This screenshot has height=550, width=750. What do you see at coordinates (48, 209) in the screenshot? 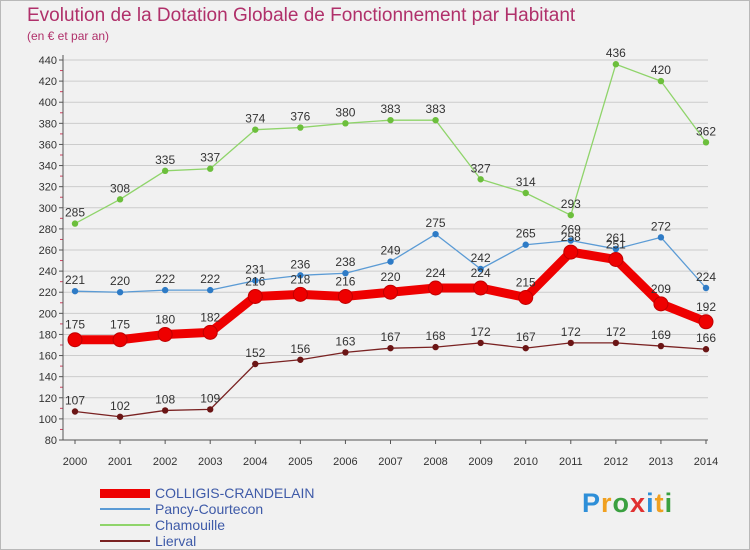
I see `y-tick-label: 300` at bounding box center [48, 209].